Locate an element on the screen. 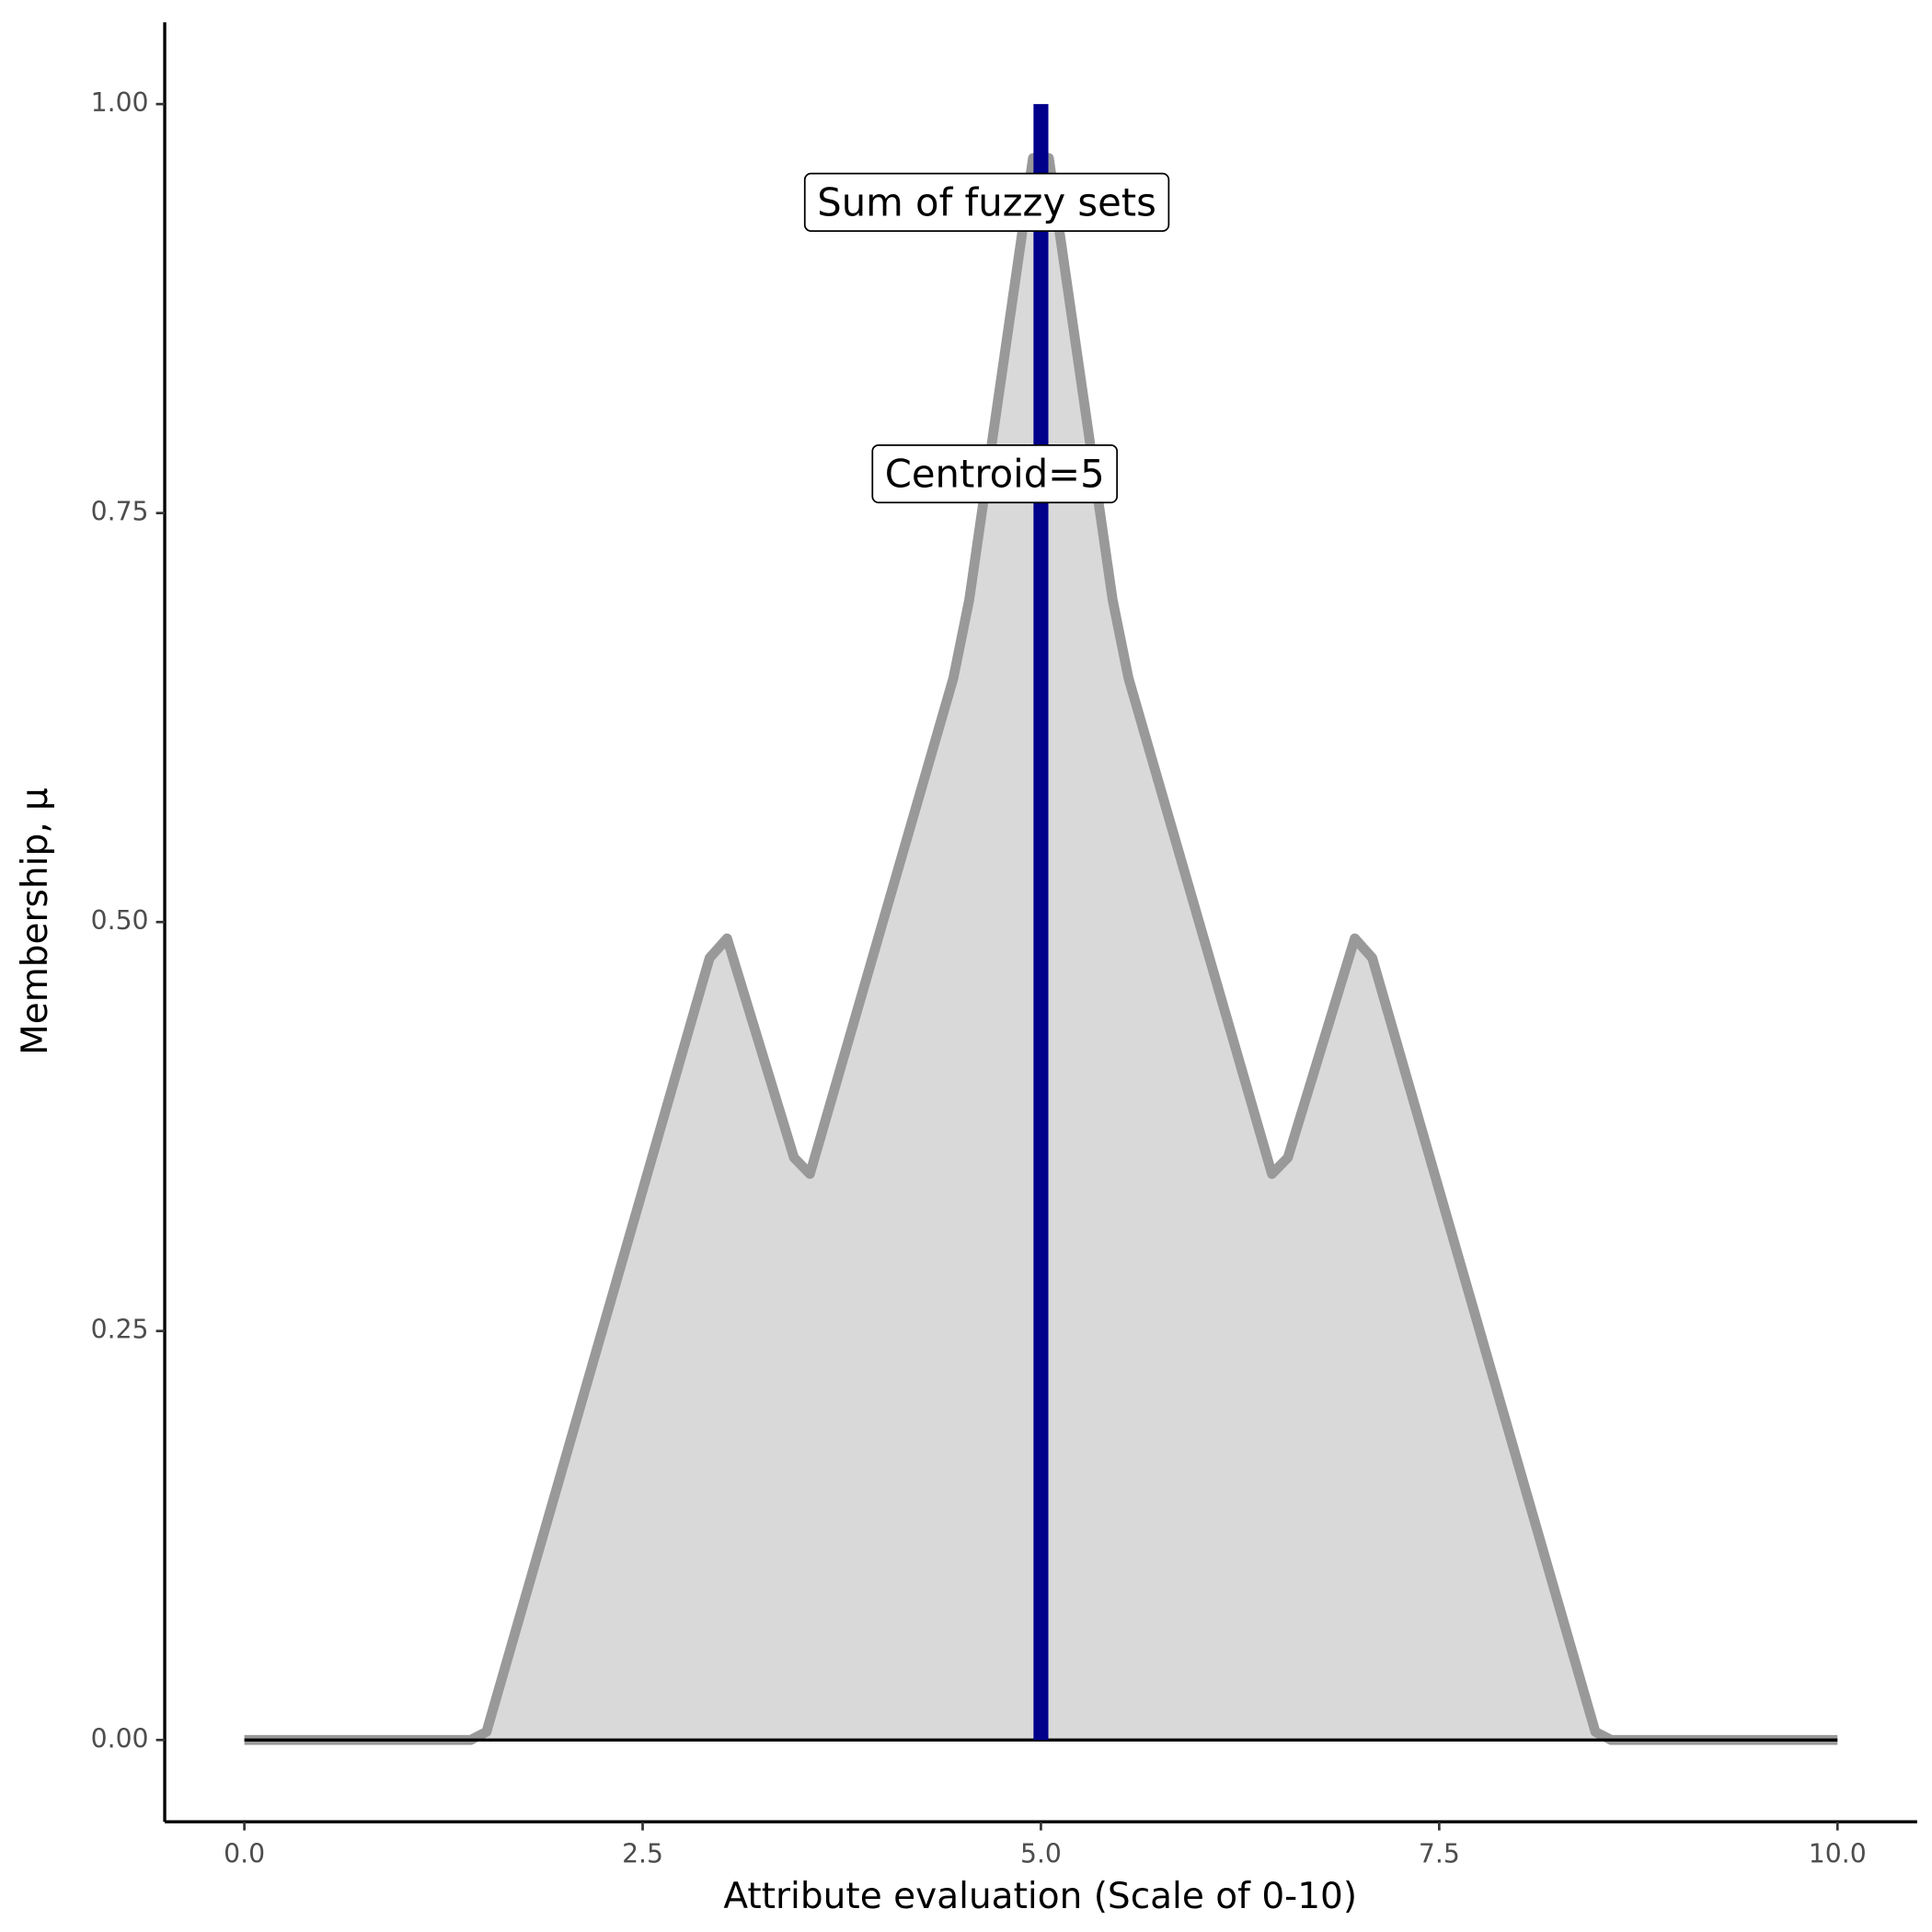  x-tick-label: 7.5 is located at coordinates (1439, 1854).